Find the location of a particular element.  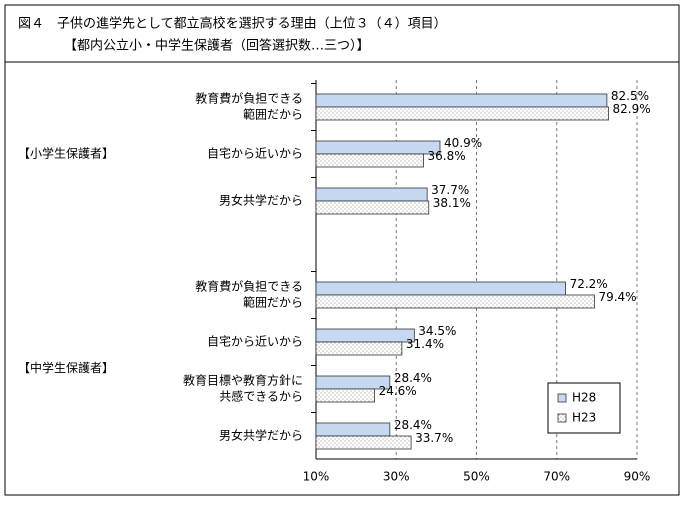

chart-title: 図４ 子供の進学先として都立高校を選択する理由（上位３（４）項目） is located at coordinates (232, 24).